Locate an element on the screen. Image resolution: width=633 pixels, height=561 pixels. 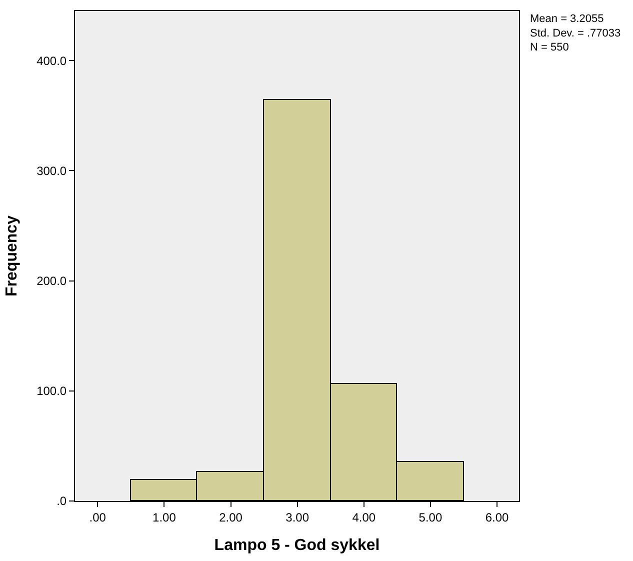
y-tick-label: 400.0 is located at coordinates (51, 61).